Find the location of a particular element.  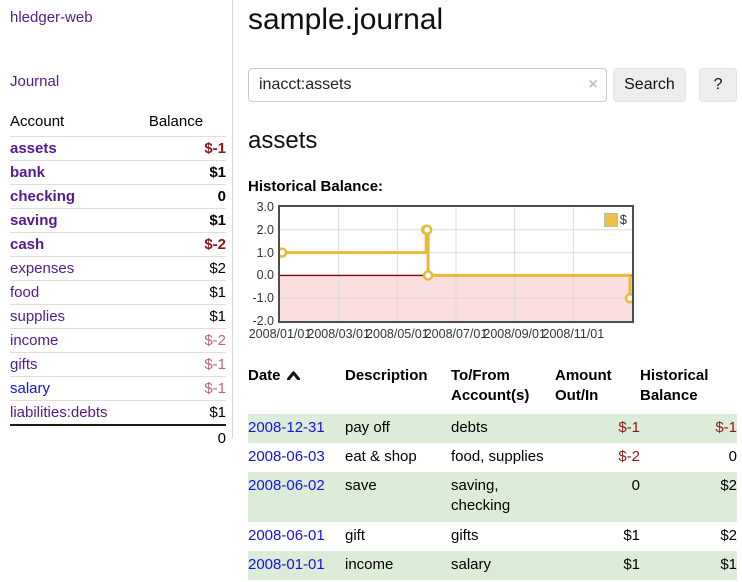

sidebar-account-link-food: food is located at coordinates (25, 292).